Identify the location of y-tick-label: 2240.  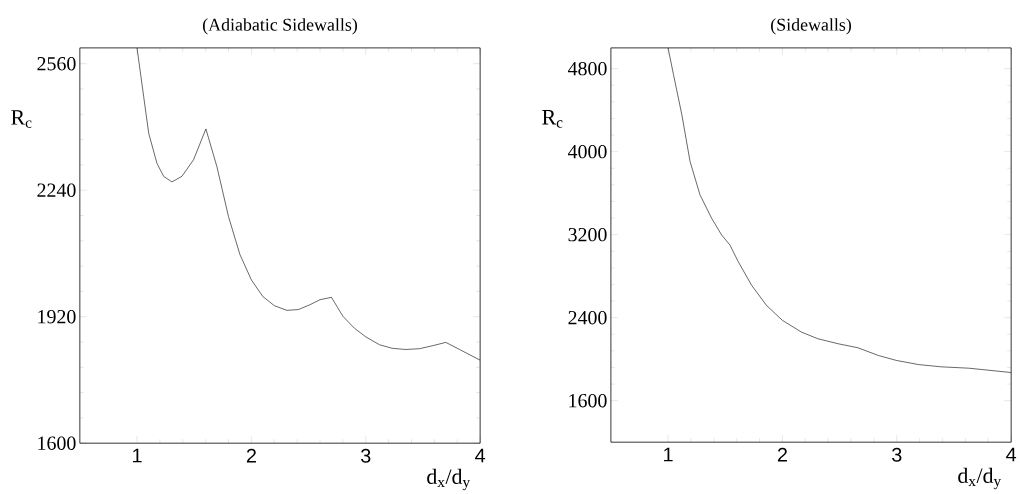
(56, 190).